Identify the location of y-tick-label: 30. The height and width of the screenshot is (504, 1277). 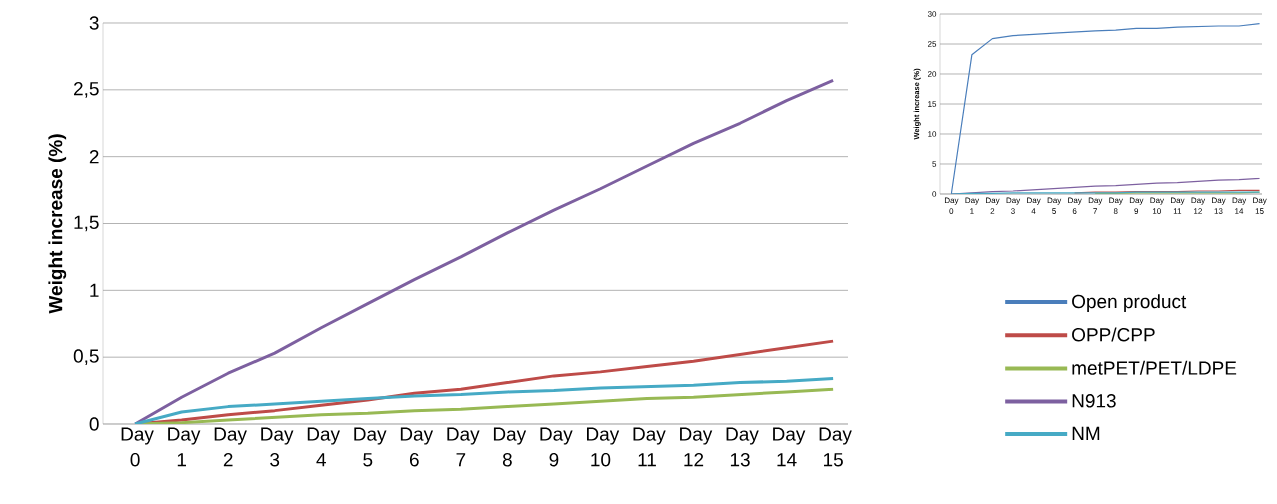
(932, 14).